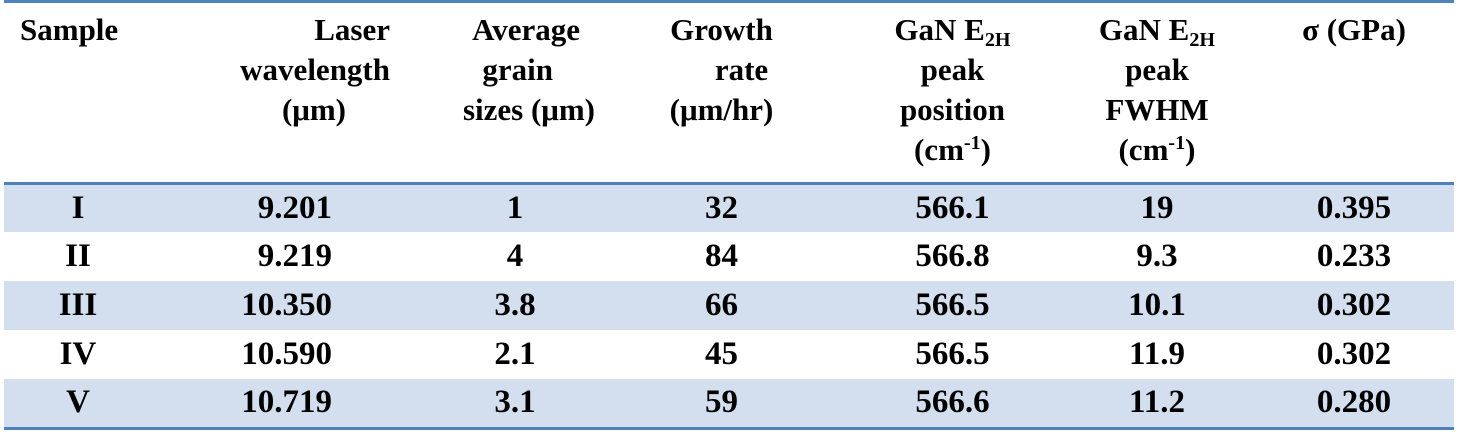  I want to click on header-grain-line: Average, so click(526, 29).